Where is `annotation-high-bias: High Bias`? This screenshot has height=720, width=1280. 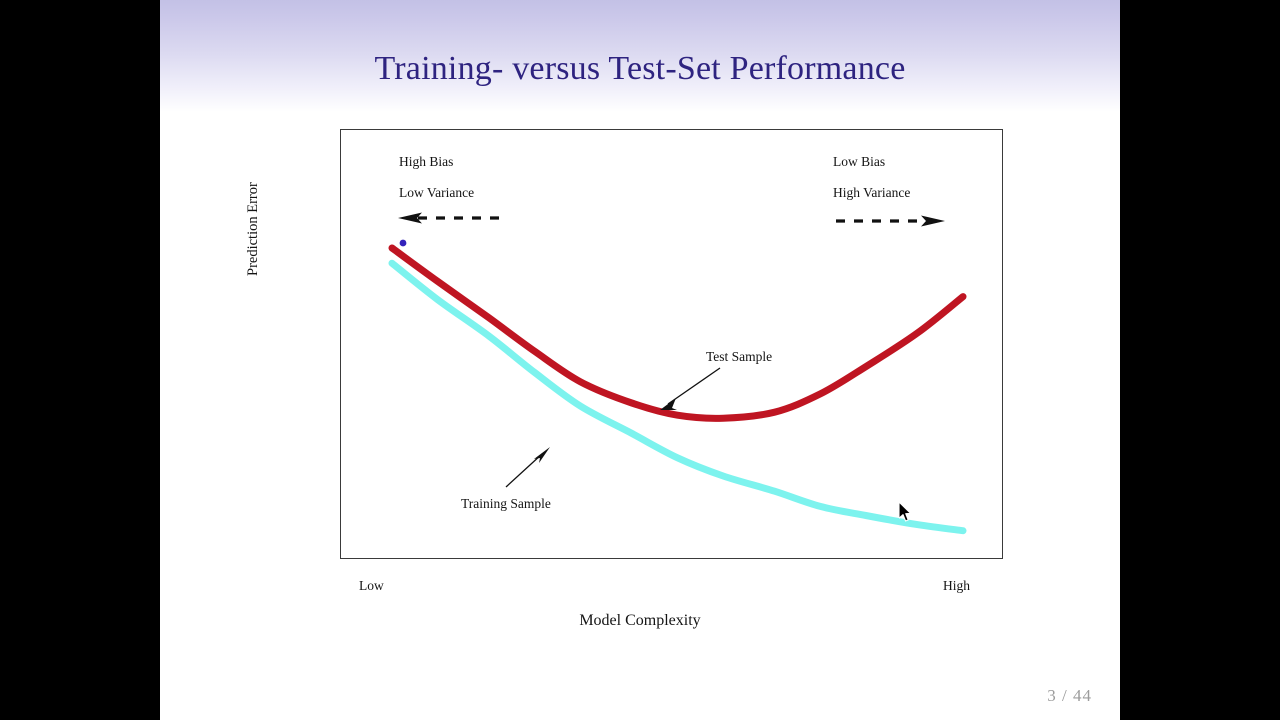
annotation-high-bias: High Bias is located at coordinates (426, 161).